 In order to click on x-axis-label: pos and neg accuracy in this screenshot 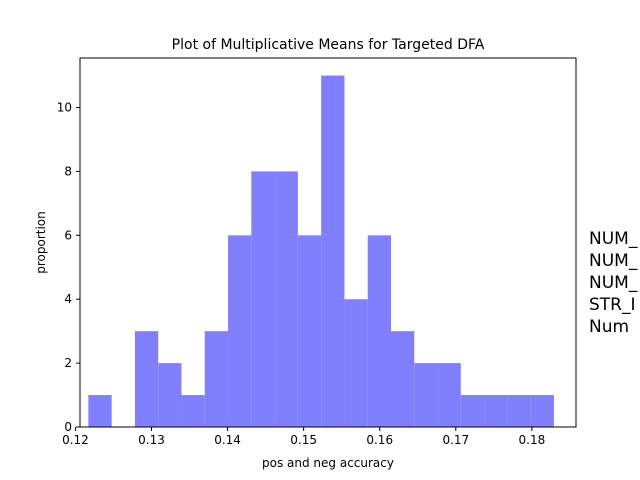, I will do `click(328, 463)`.